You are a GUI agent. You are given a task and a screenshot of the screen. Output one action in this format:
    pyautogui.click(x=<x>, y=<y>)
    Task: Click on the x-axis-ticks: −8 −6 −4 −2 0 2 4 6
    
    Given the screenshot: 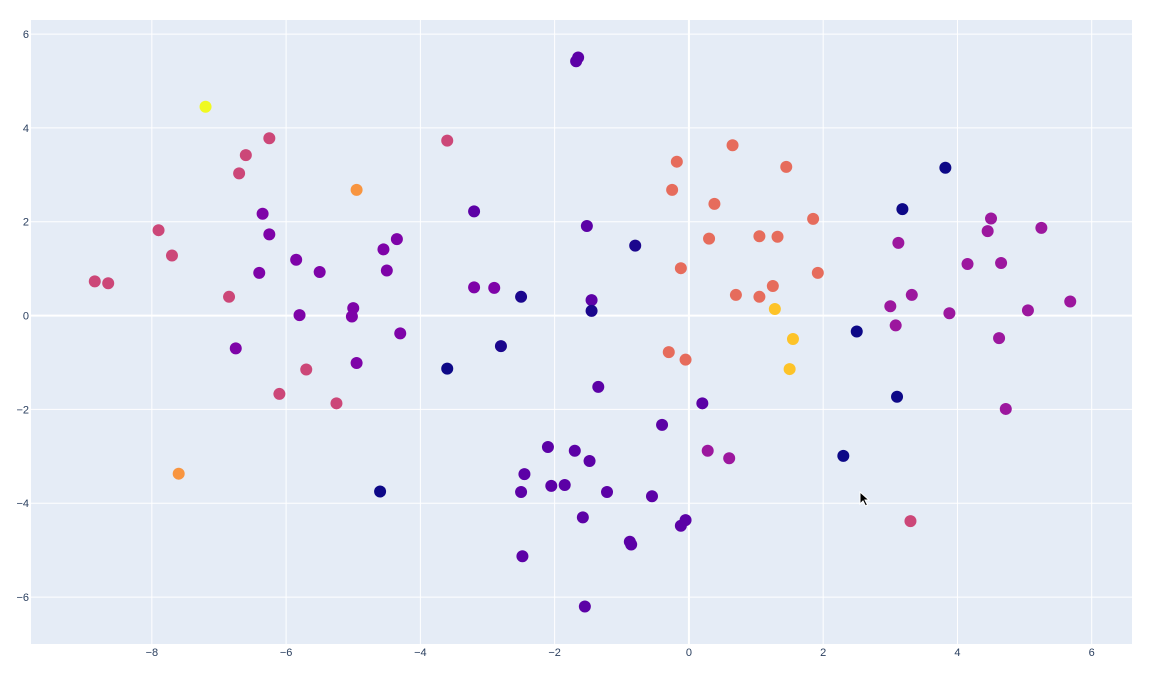 What is the action you would take?
    pyautogui.click(x=620, y=653)
    